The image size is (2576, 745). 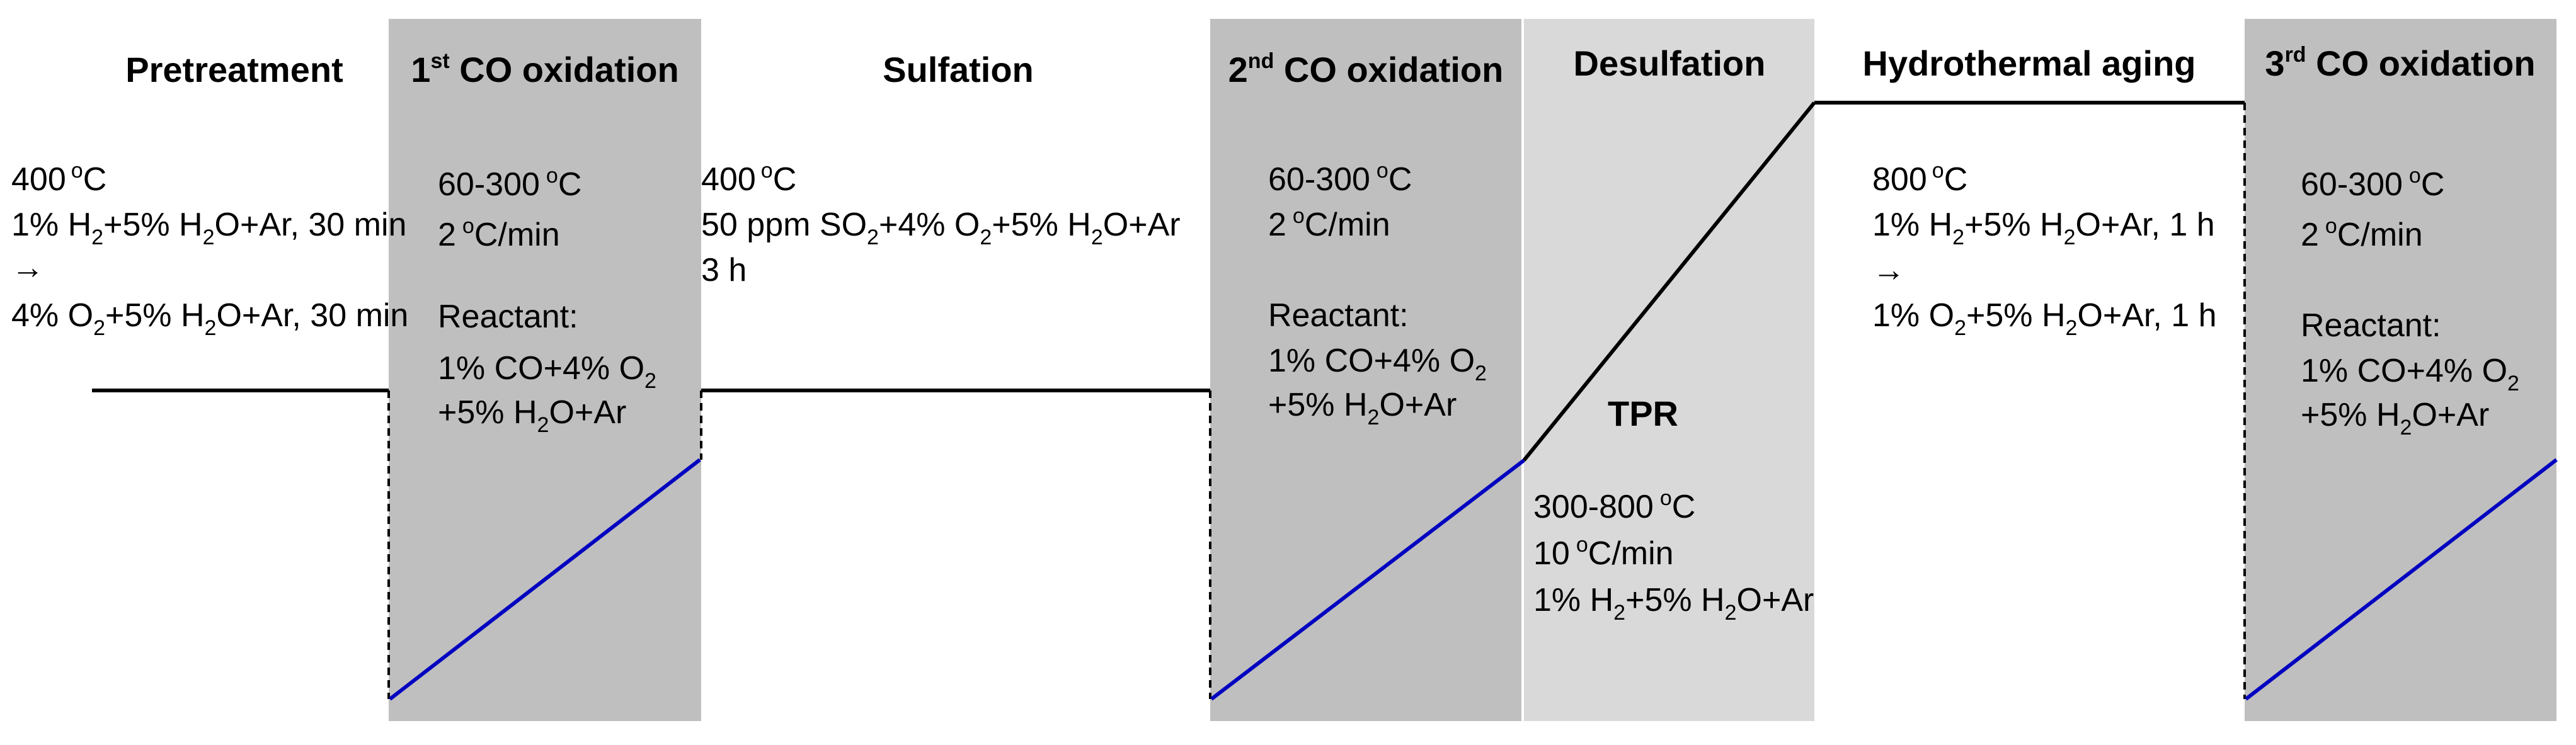 What do you see at coordinates (532, 415) in the screenshot?
I see `co-oxidation-1-feed-line-2: +5% H2O+Ar` at bounding box center [532, 415].